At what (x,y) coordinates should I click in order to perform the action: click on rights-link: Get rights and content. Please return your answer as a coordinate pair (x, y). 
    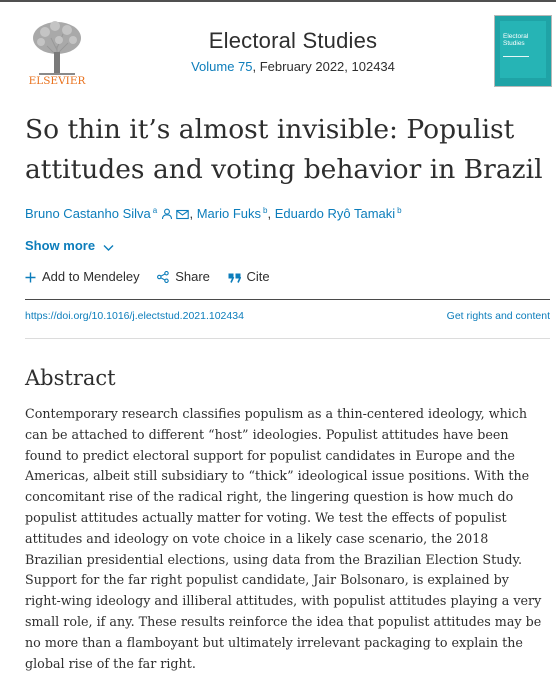
    Looking at the image, I should click on (498, 316).